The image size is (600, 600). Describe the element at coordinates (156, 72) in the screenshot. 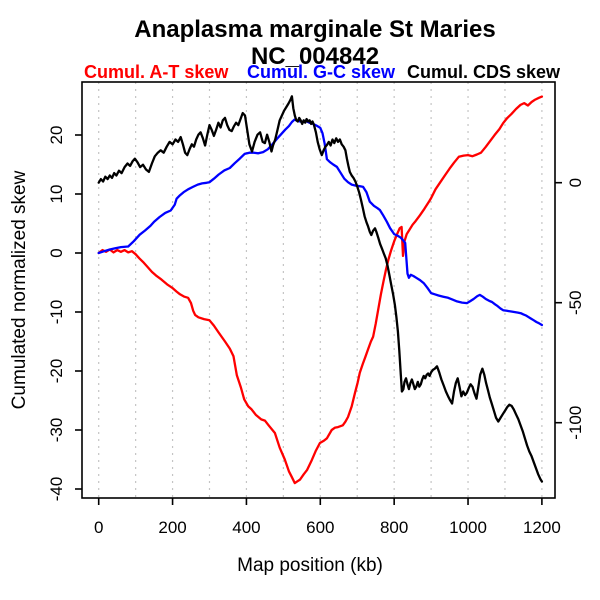

I see `legend-at-skew: Cumul. A-T skew` at that location.